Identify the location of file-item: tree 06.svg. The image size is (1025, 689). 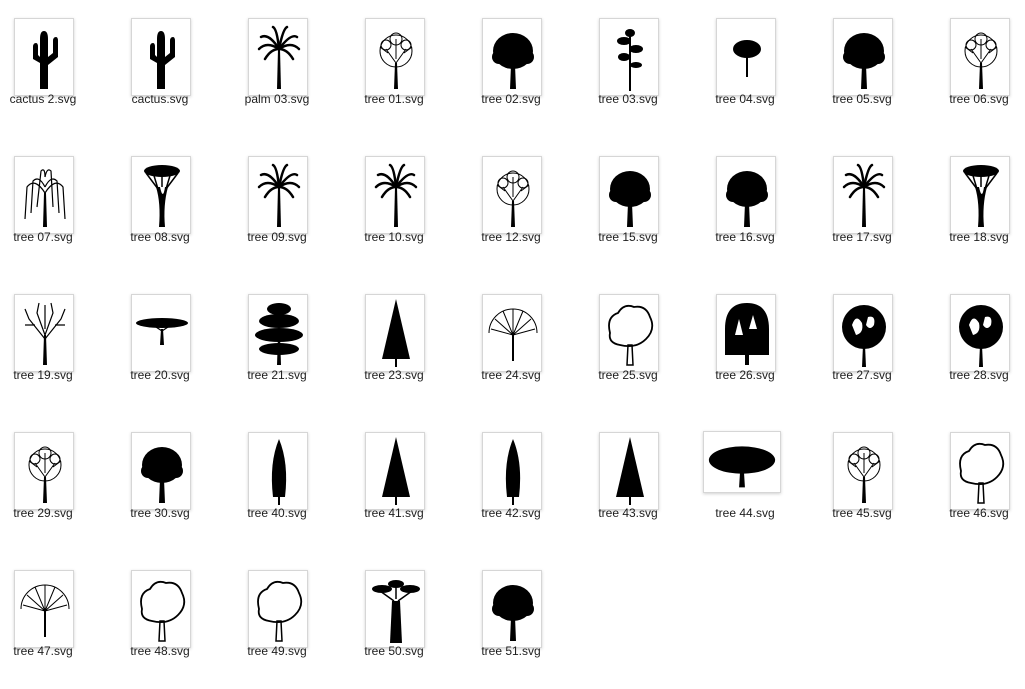
(973, 66).